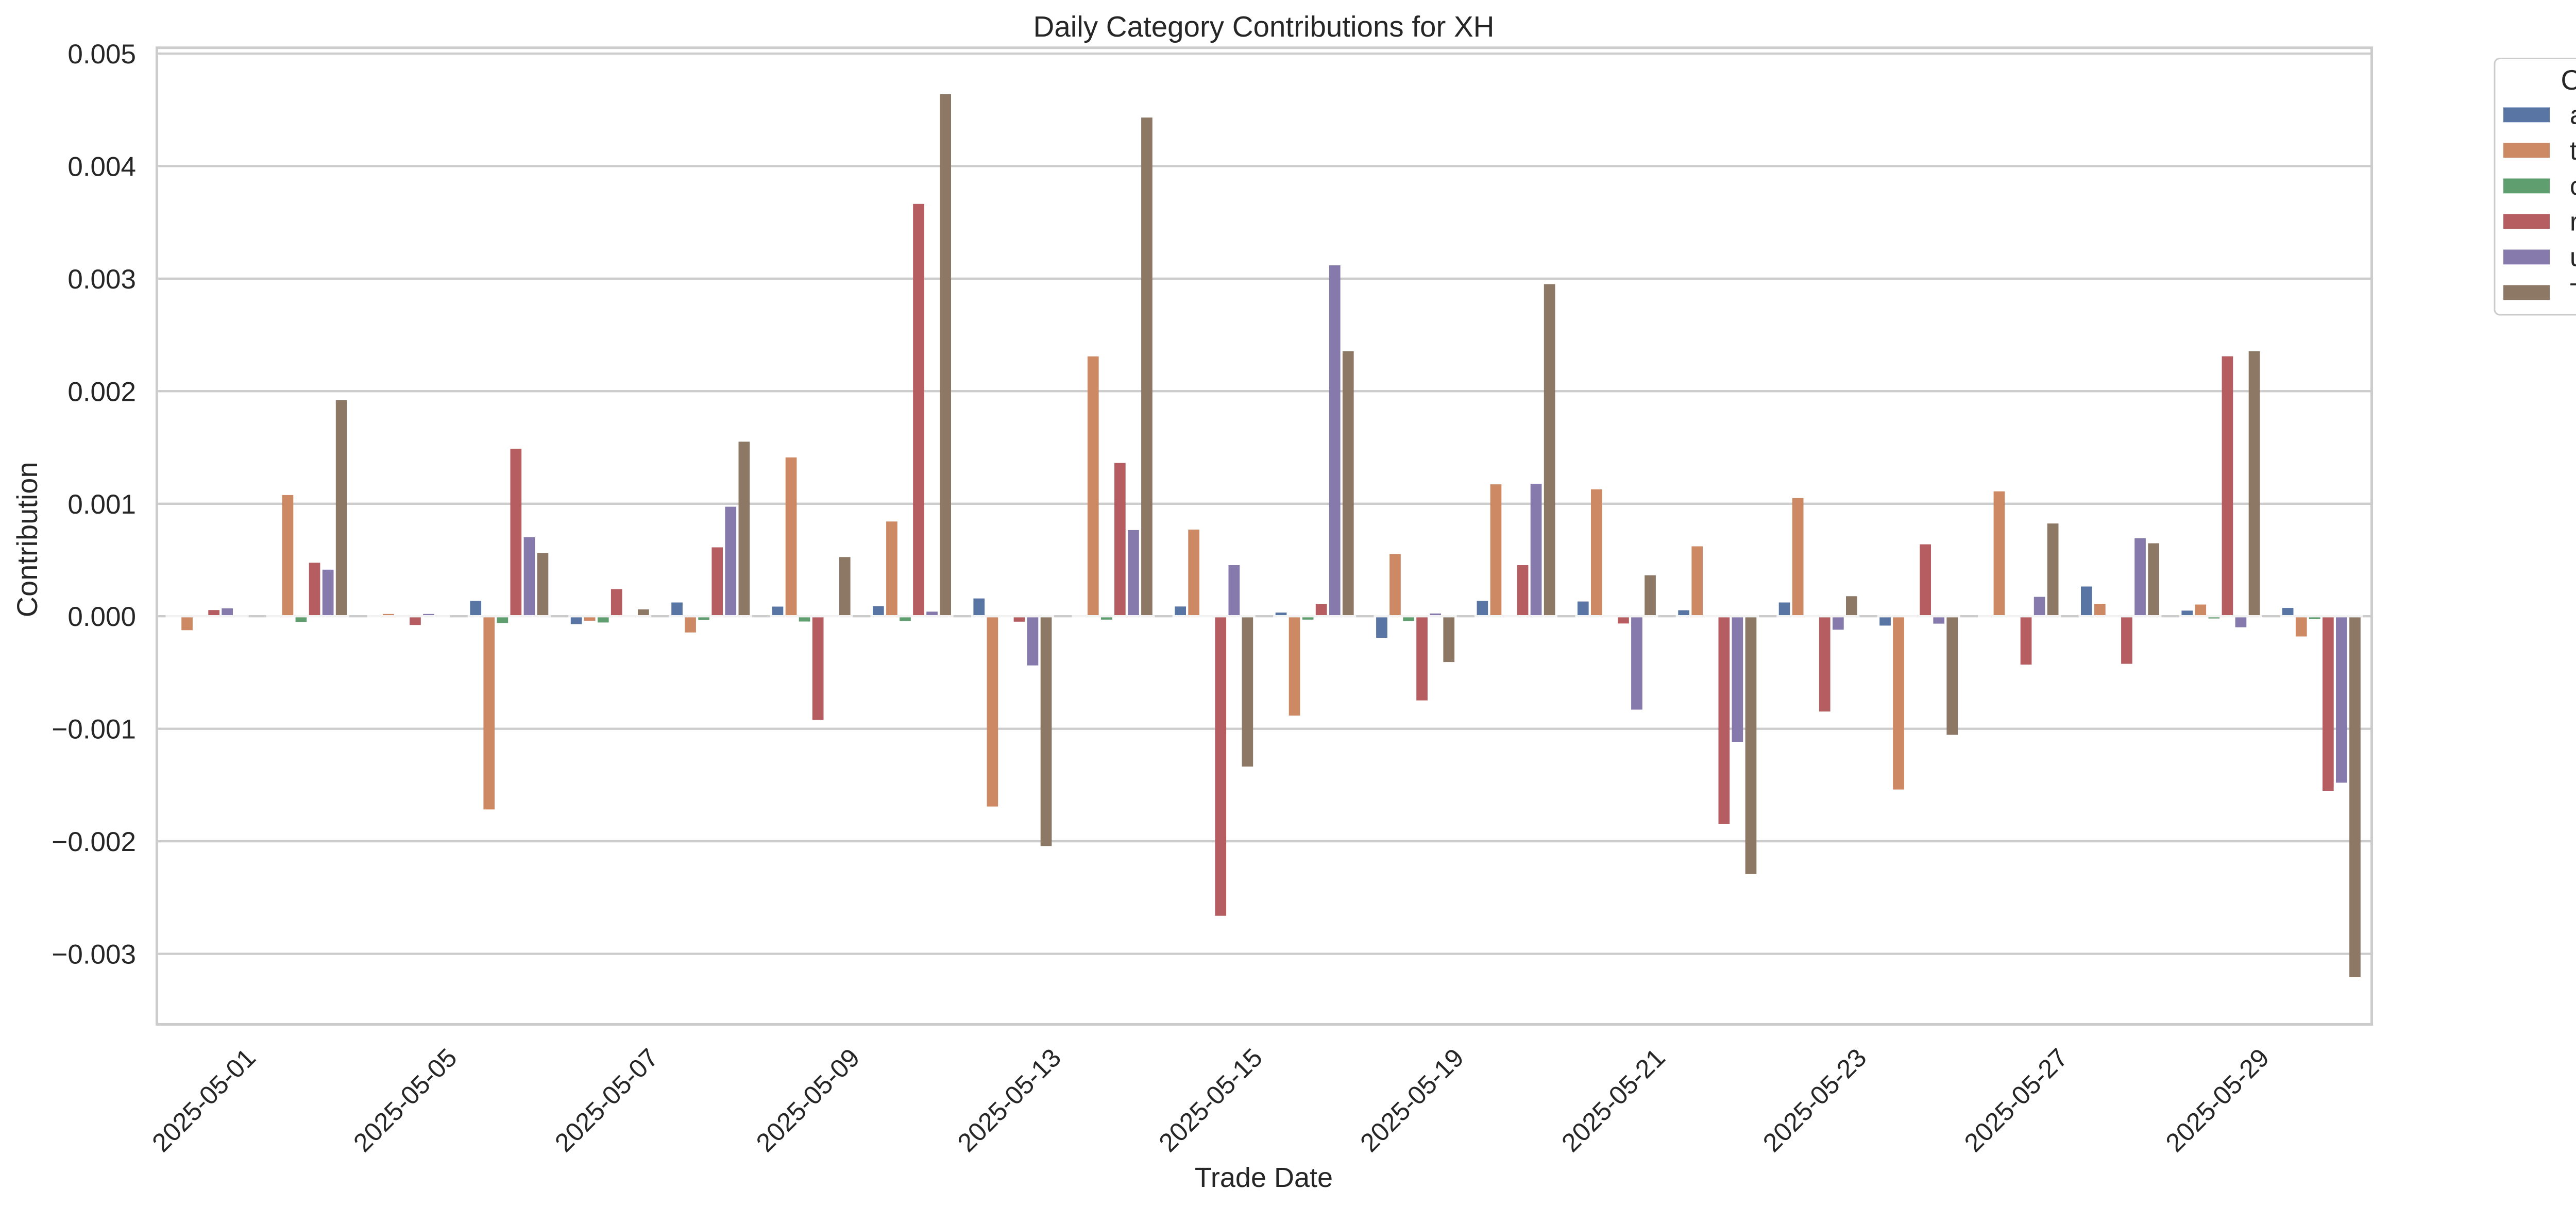 The image size is (2576, 1207). What do you see at coordinates (101, 392) in the screenshot?
I see `svg-text: 0.002` at bounding box center [101, 392].